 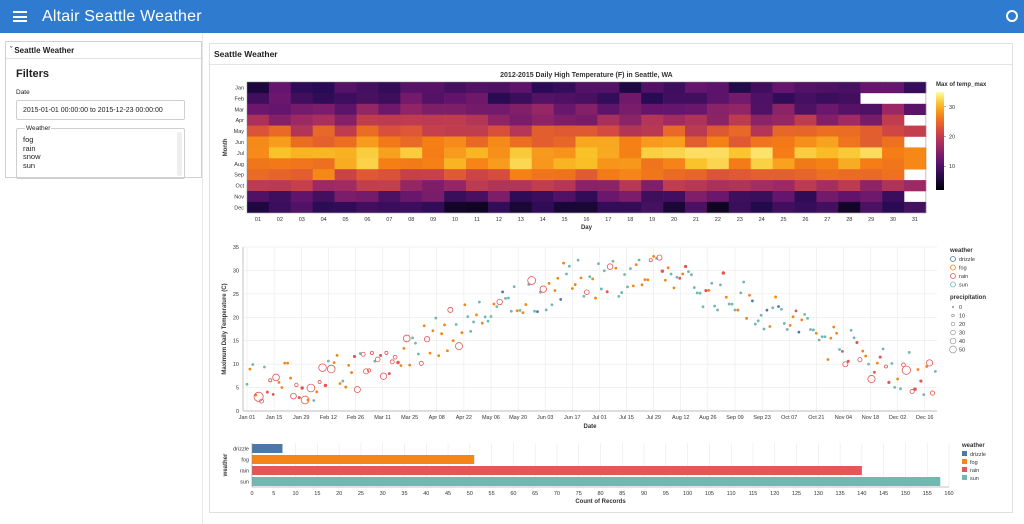 What do you see at coordinates (680, 418) in the screenshot?
I see `scatter-x-tick: Aug 12` at bounding box center [680, 418].